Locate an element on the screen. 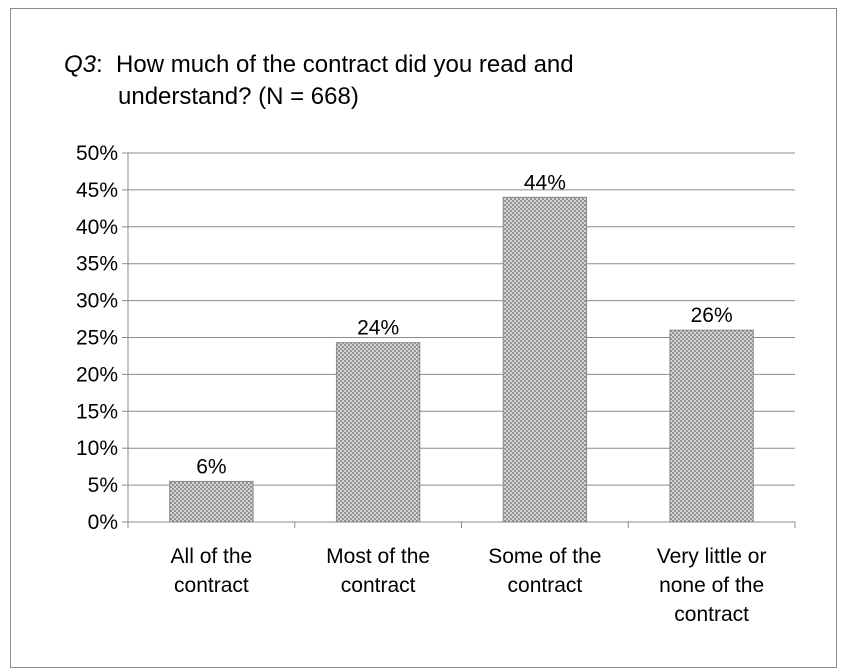  x-category-label: Very little or none of the contract is located at coordinates (712, 585).